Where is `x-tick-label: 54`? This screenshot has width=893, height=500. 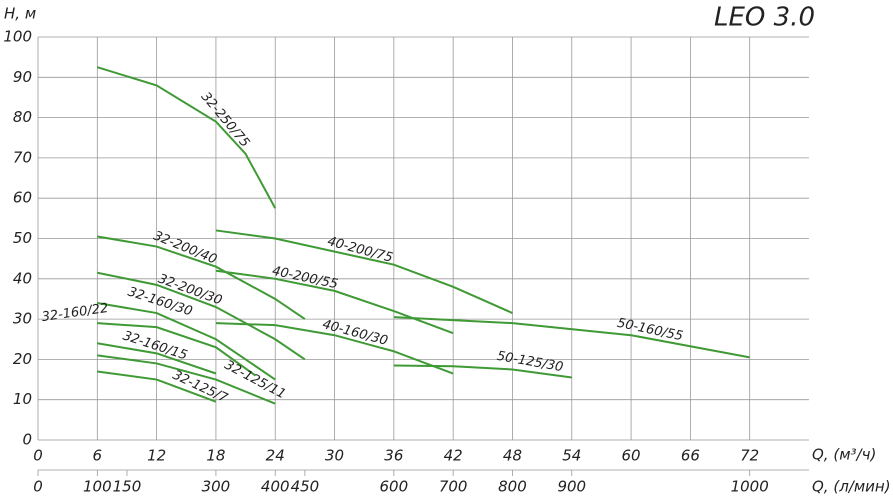
x-tick-label: 54 is located at coordinates (571, 456).